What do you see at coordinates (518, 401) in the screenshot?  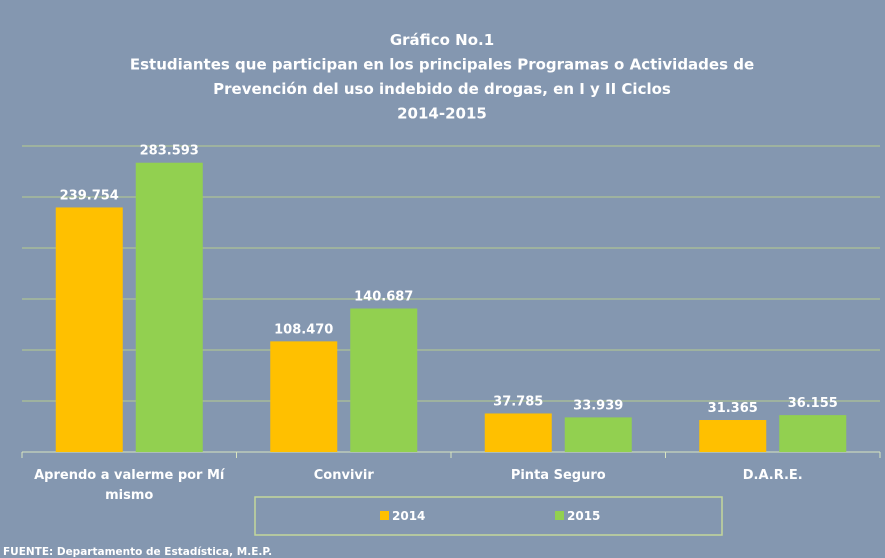 I see `data-label: 37.785` at bounding box center [518, 401].